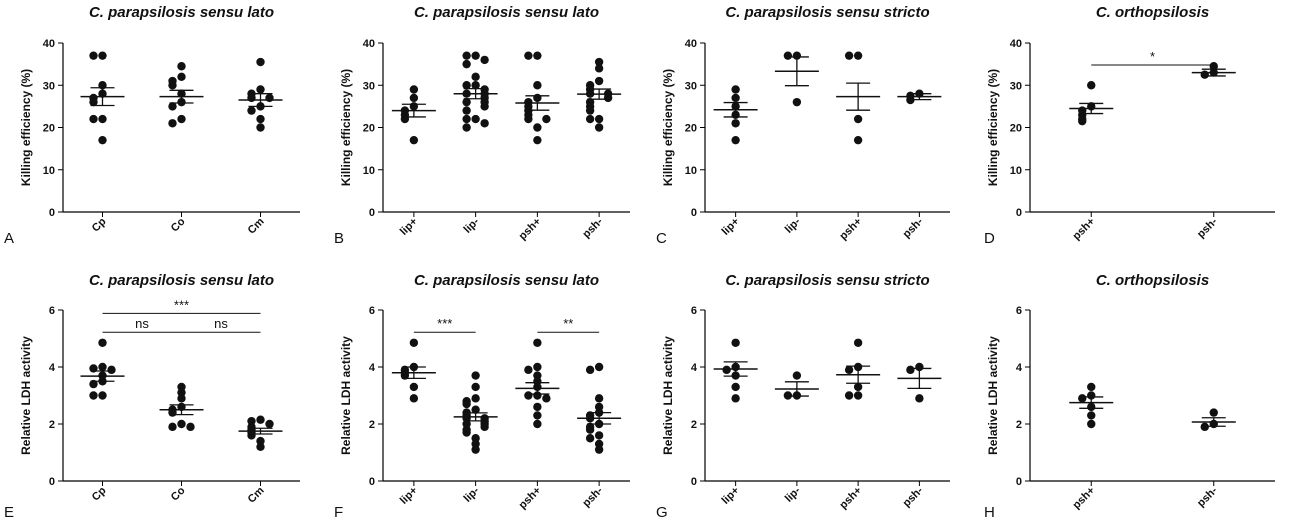  Describe the element at coordinates (662, 512) in the screenshot. I see `panel-label: G` at that location.